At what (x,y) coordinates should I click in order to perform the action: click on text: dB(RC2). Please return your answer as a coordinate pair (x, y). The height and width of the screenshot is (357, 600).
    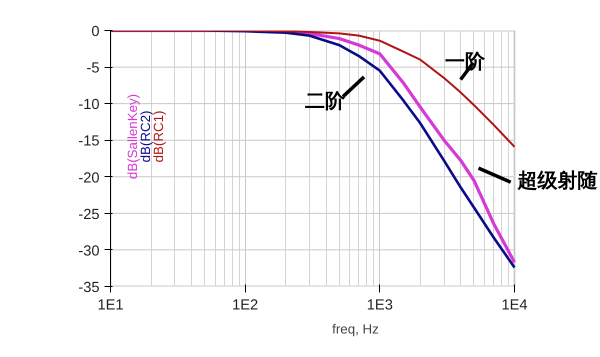
    Looking at the image, I should click on (145, 136).